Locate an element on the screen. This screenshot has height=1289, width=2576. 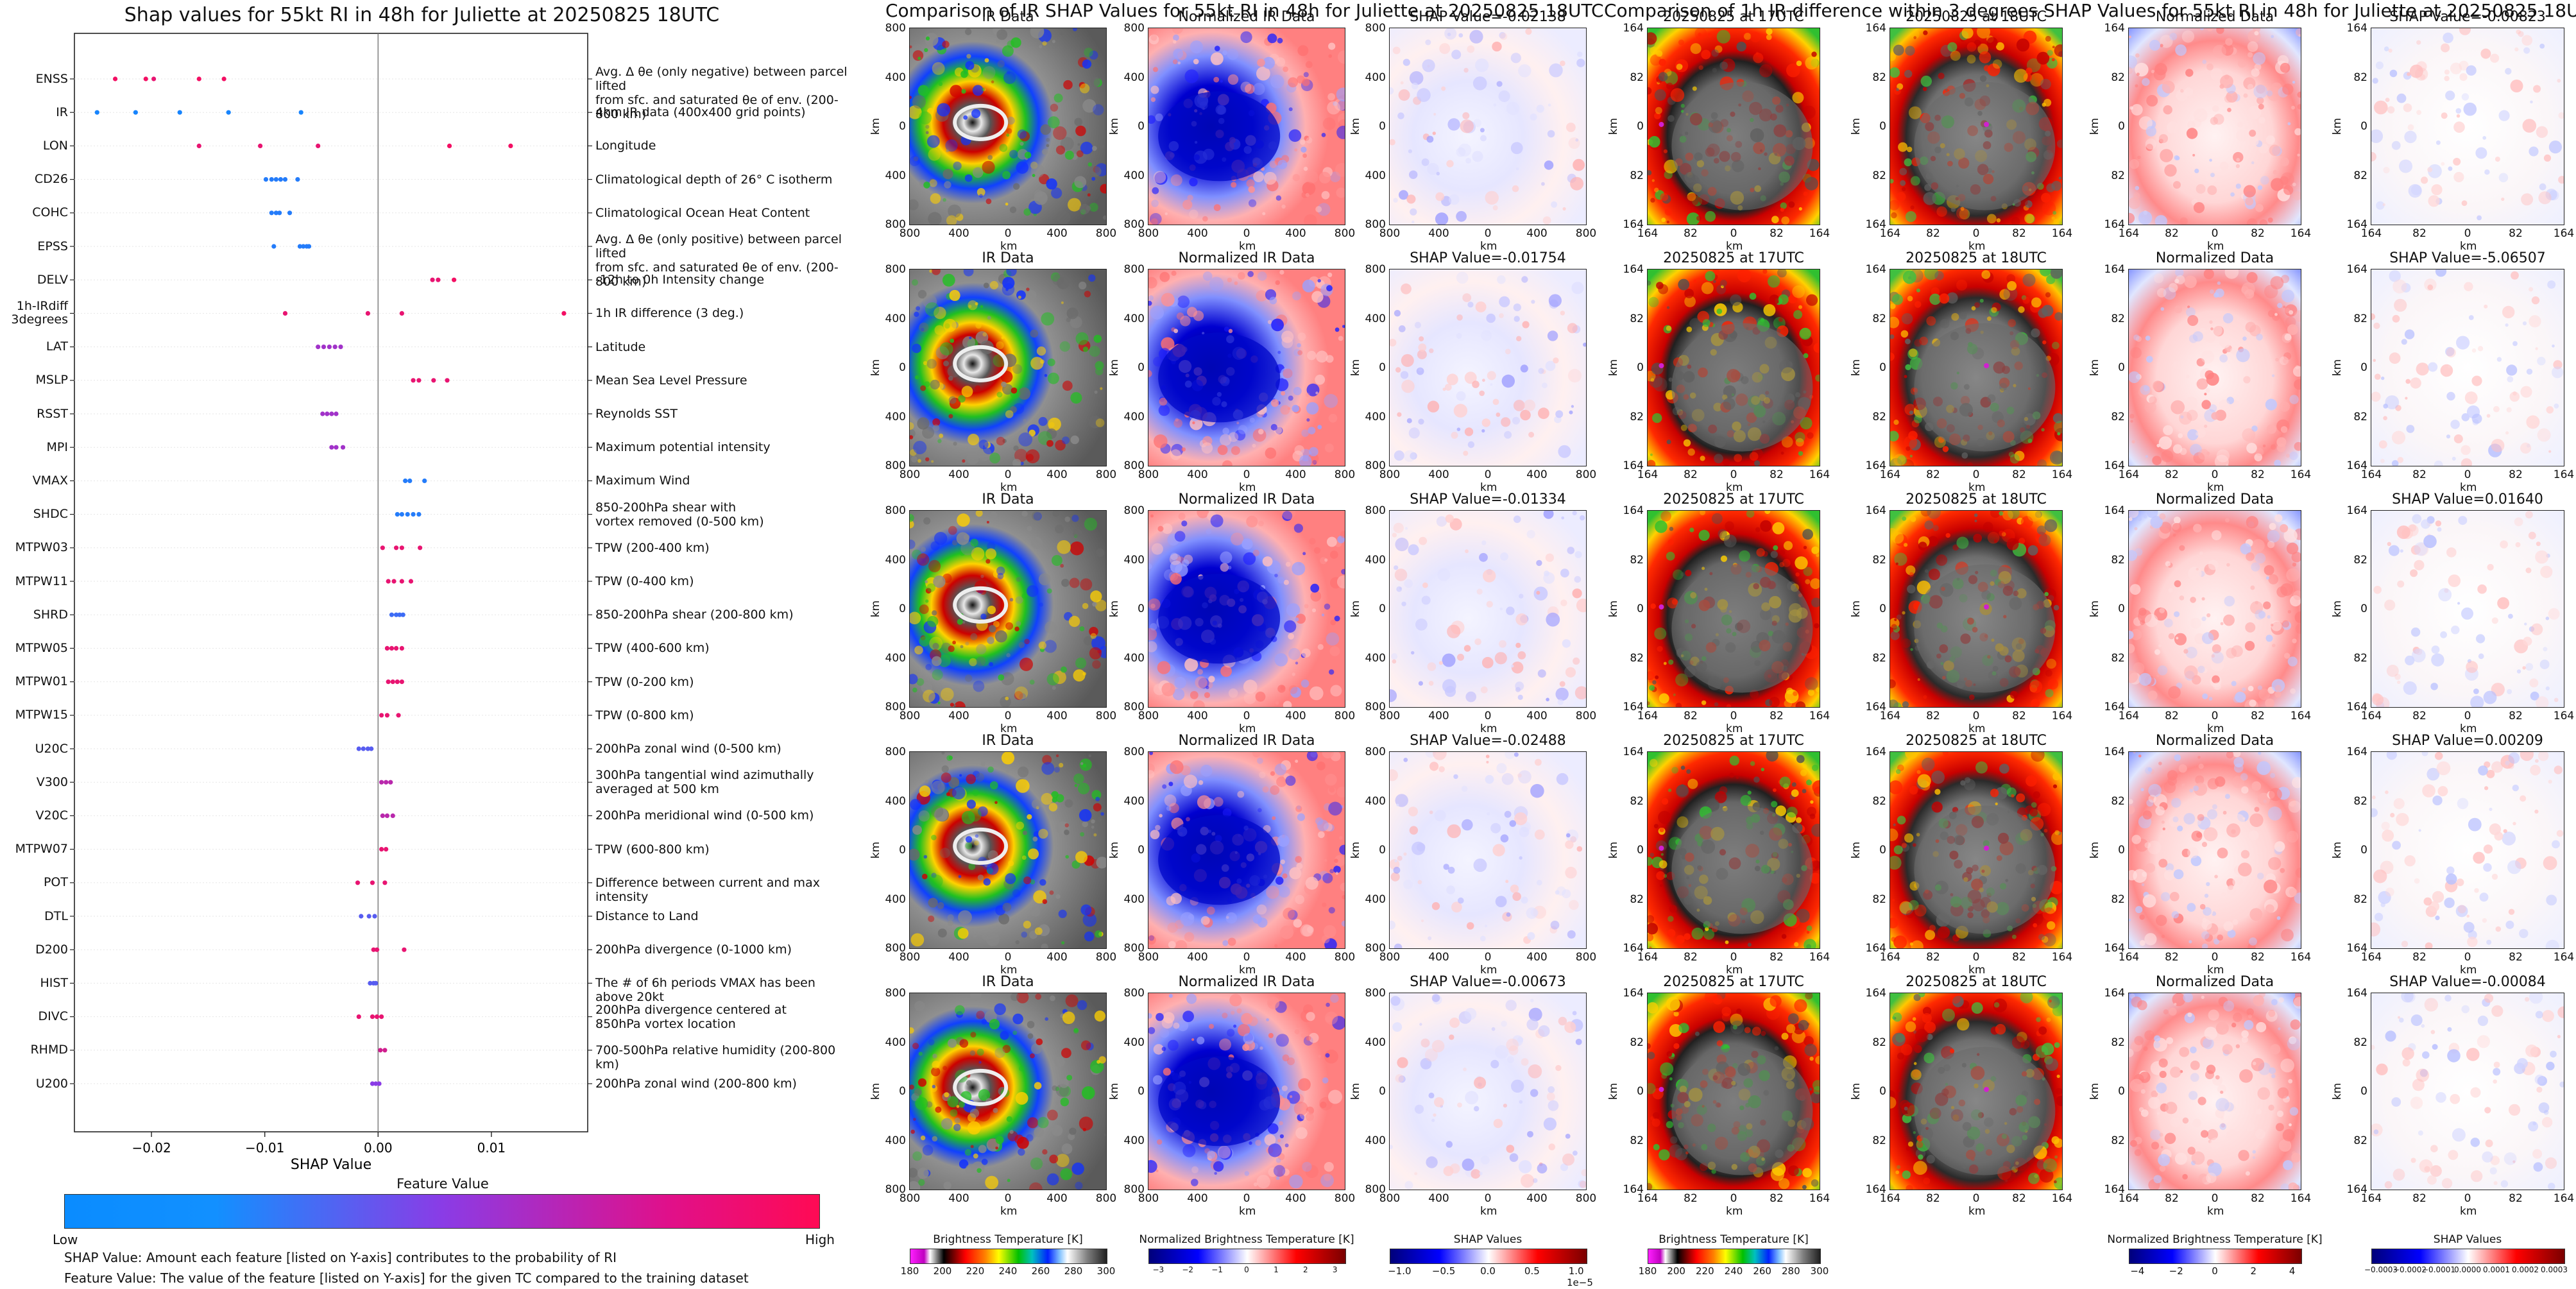
panel-title: SHAP Value=-0.00084 is located at coordinates (2467, 982).